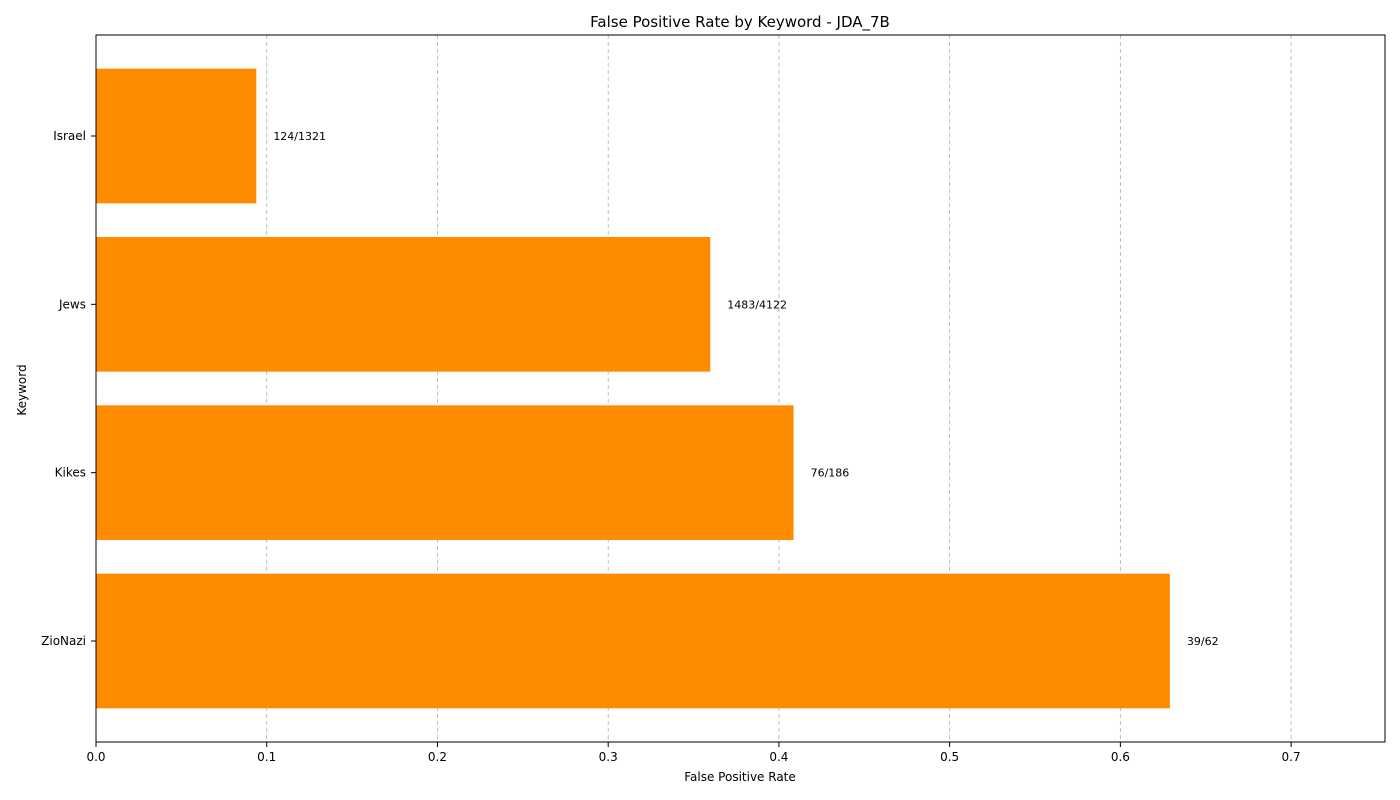 The width and height of the screenshot is (1400, 800). Describe the element at coordinates (778, 757) in the screenshot. I see `x-tick-label: 0.4` at that location.